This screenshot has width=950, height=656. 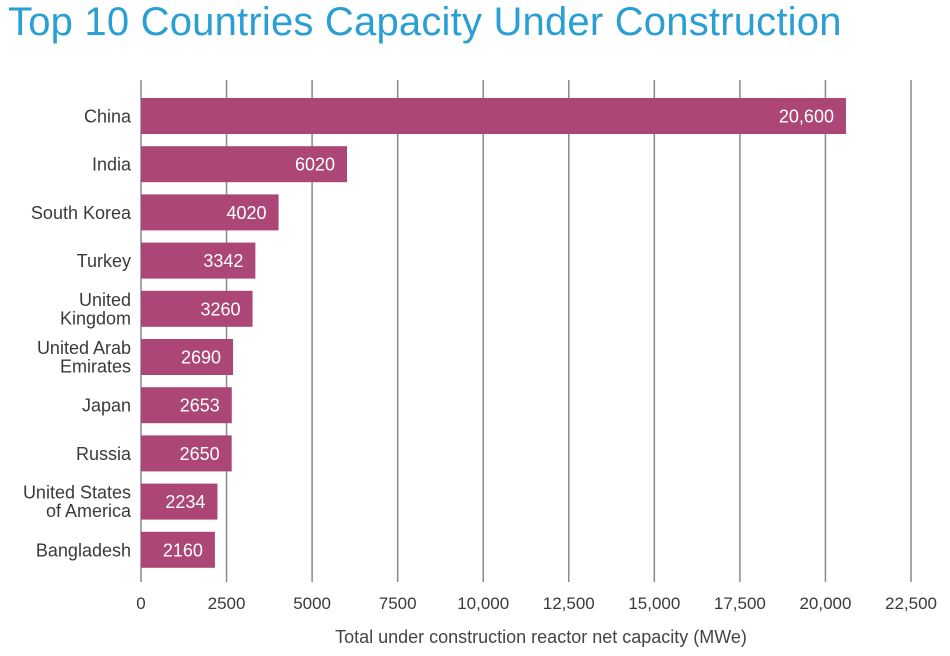 What do you see at coordinates (183, 550) in the screenshot?
I see `data-label: 2160` at bounding box center [183, 550].